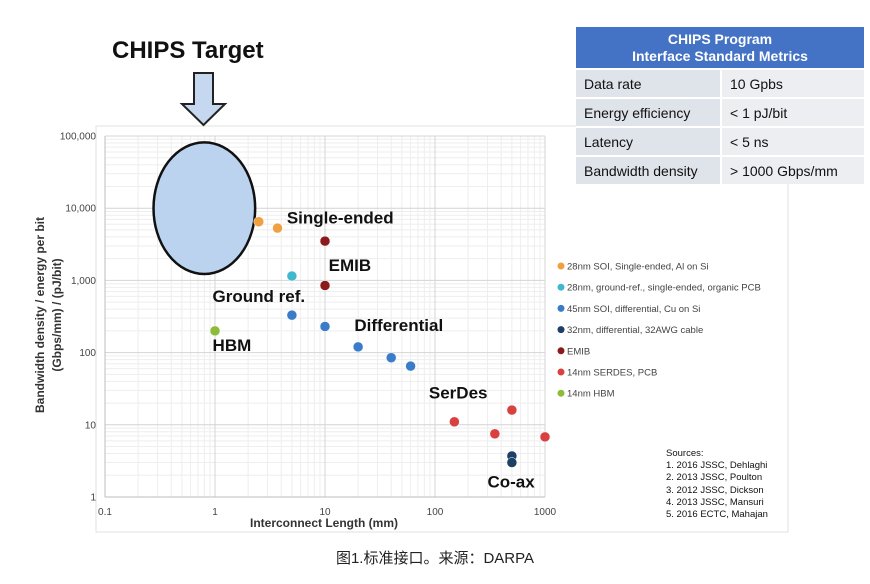  I want to click on metrics-row: Data rate 10 Gpbs, so click(720, 83).